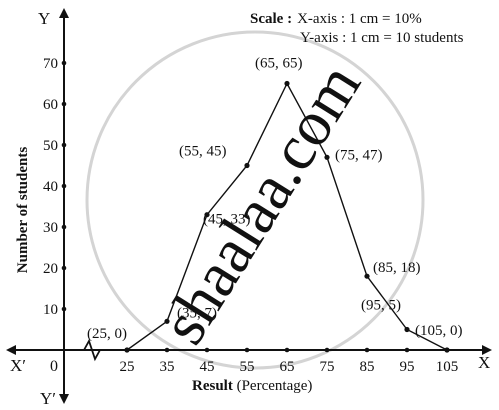 This screenshot has width=499, height=410. What do you see at coordinates (18, 365) in the screenshot?
I see `x-axis-letter-negative: X′` at bounding box center [18, 365].